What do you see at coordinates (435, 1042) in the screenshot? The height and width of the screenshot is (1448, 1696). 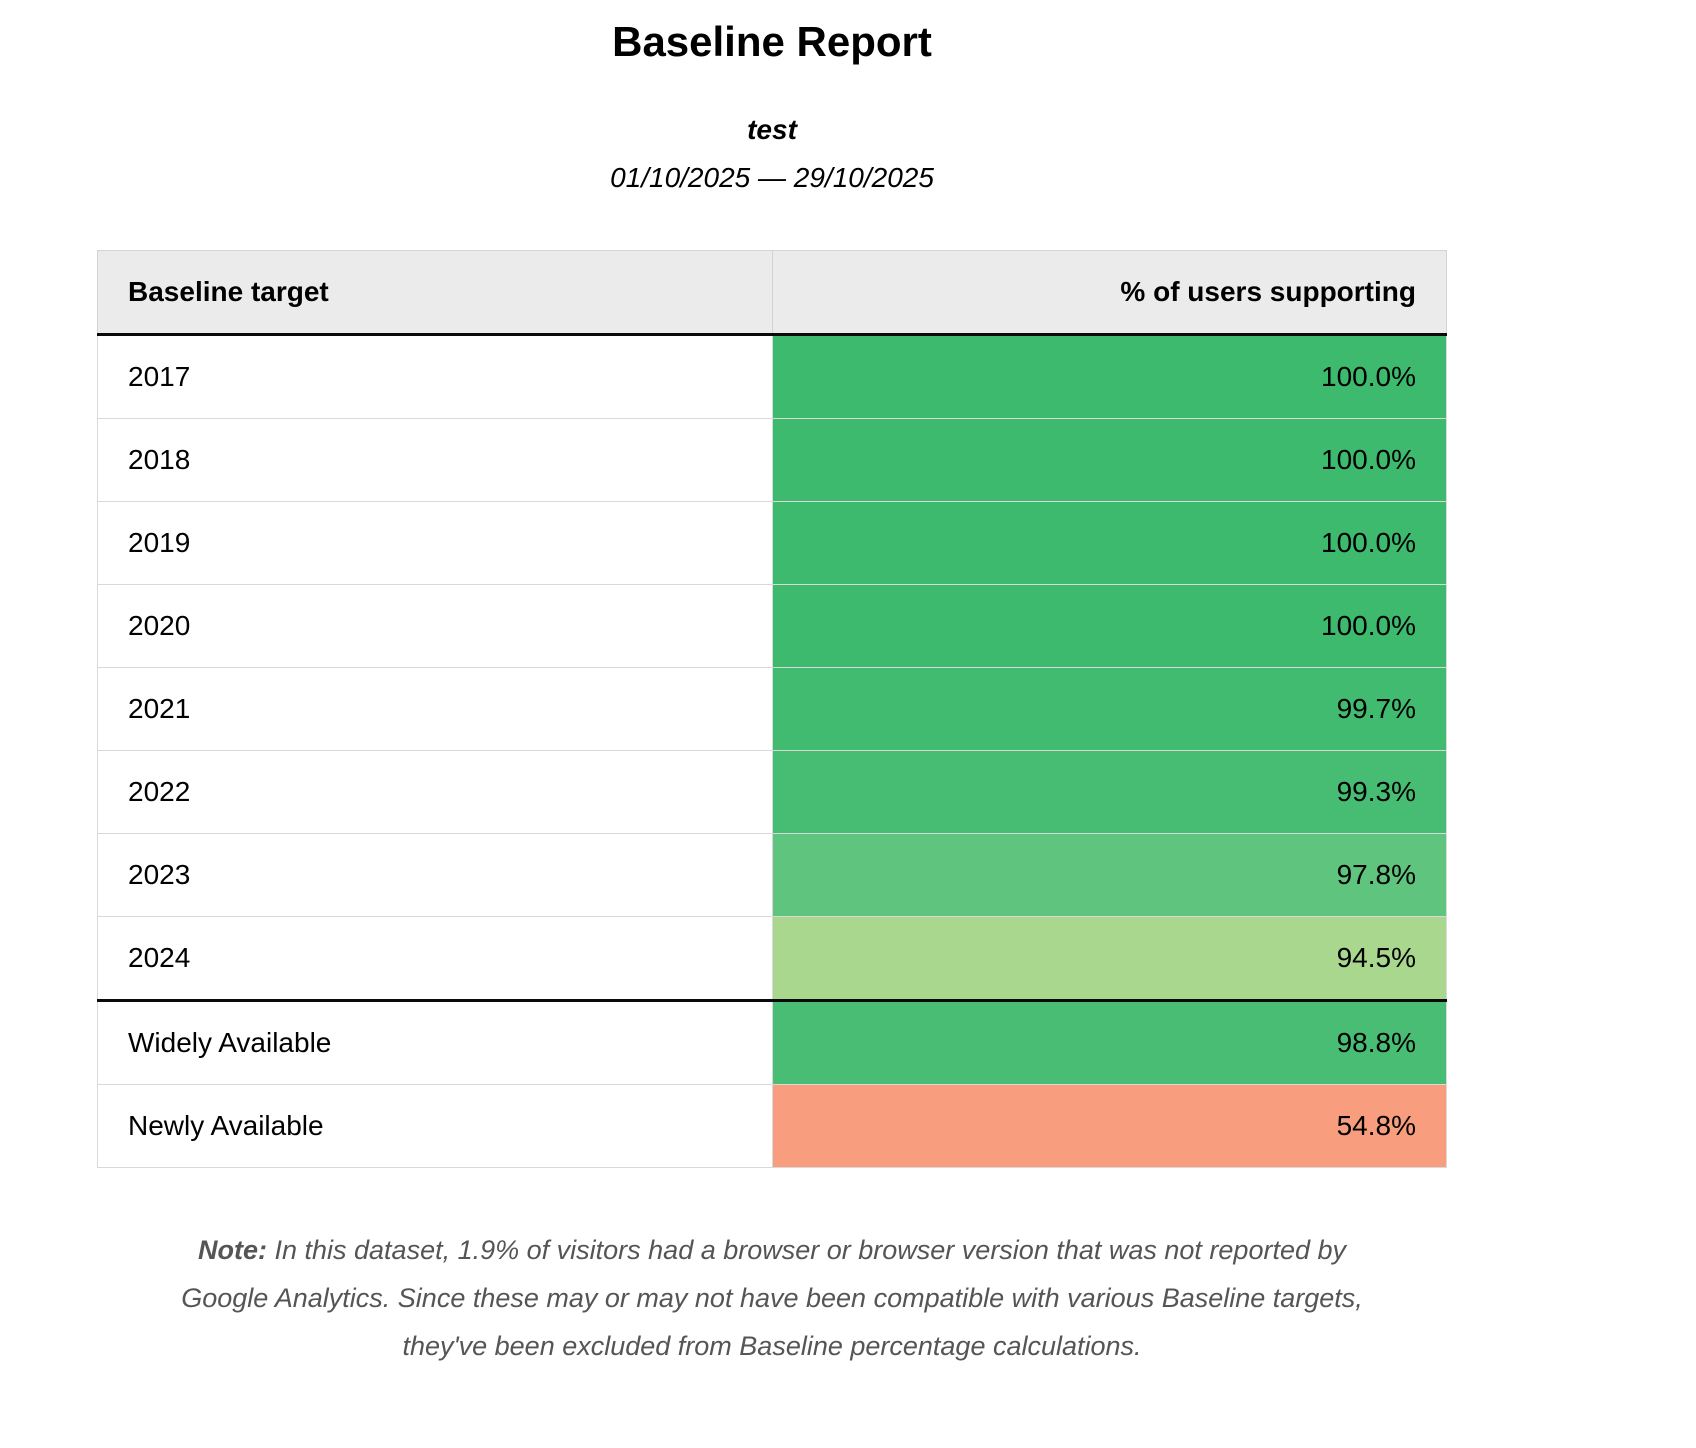 I see `target-cell: Widely Available` at bounding box center [435, 1042].